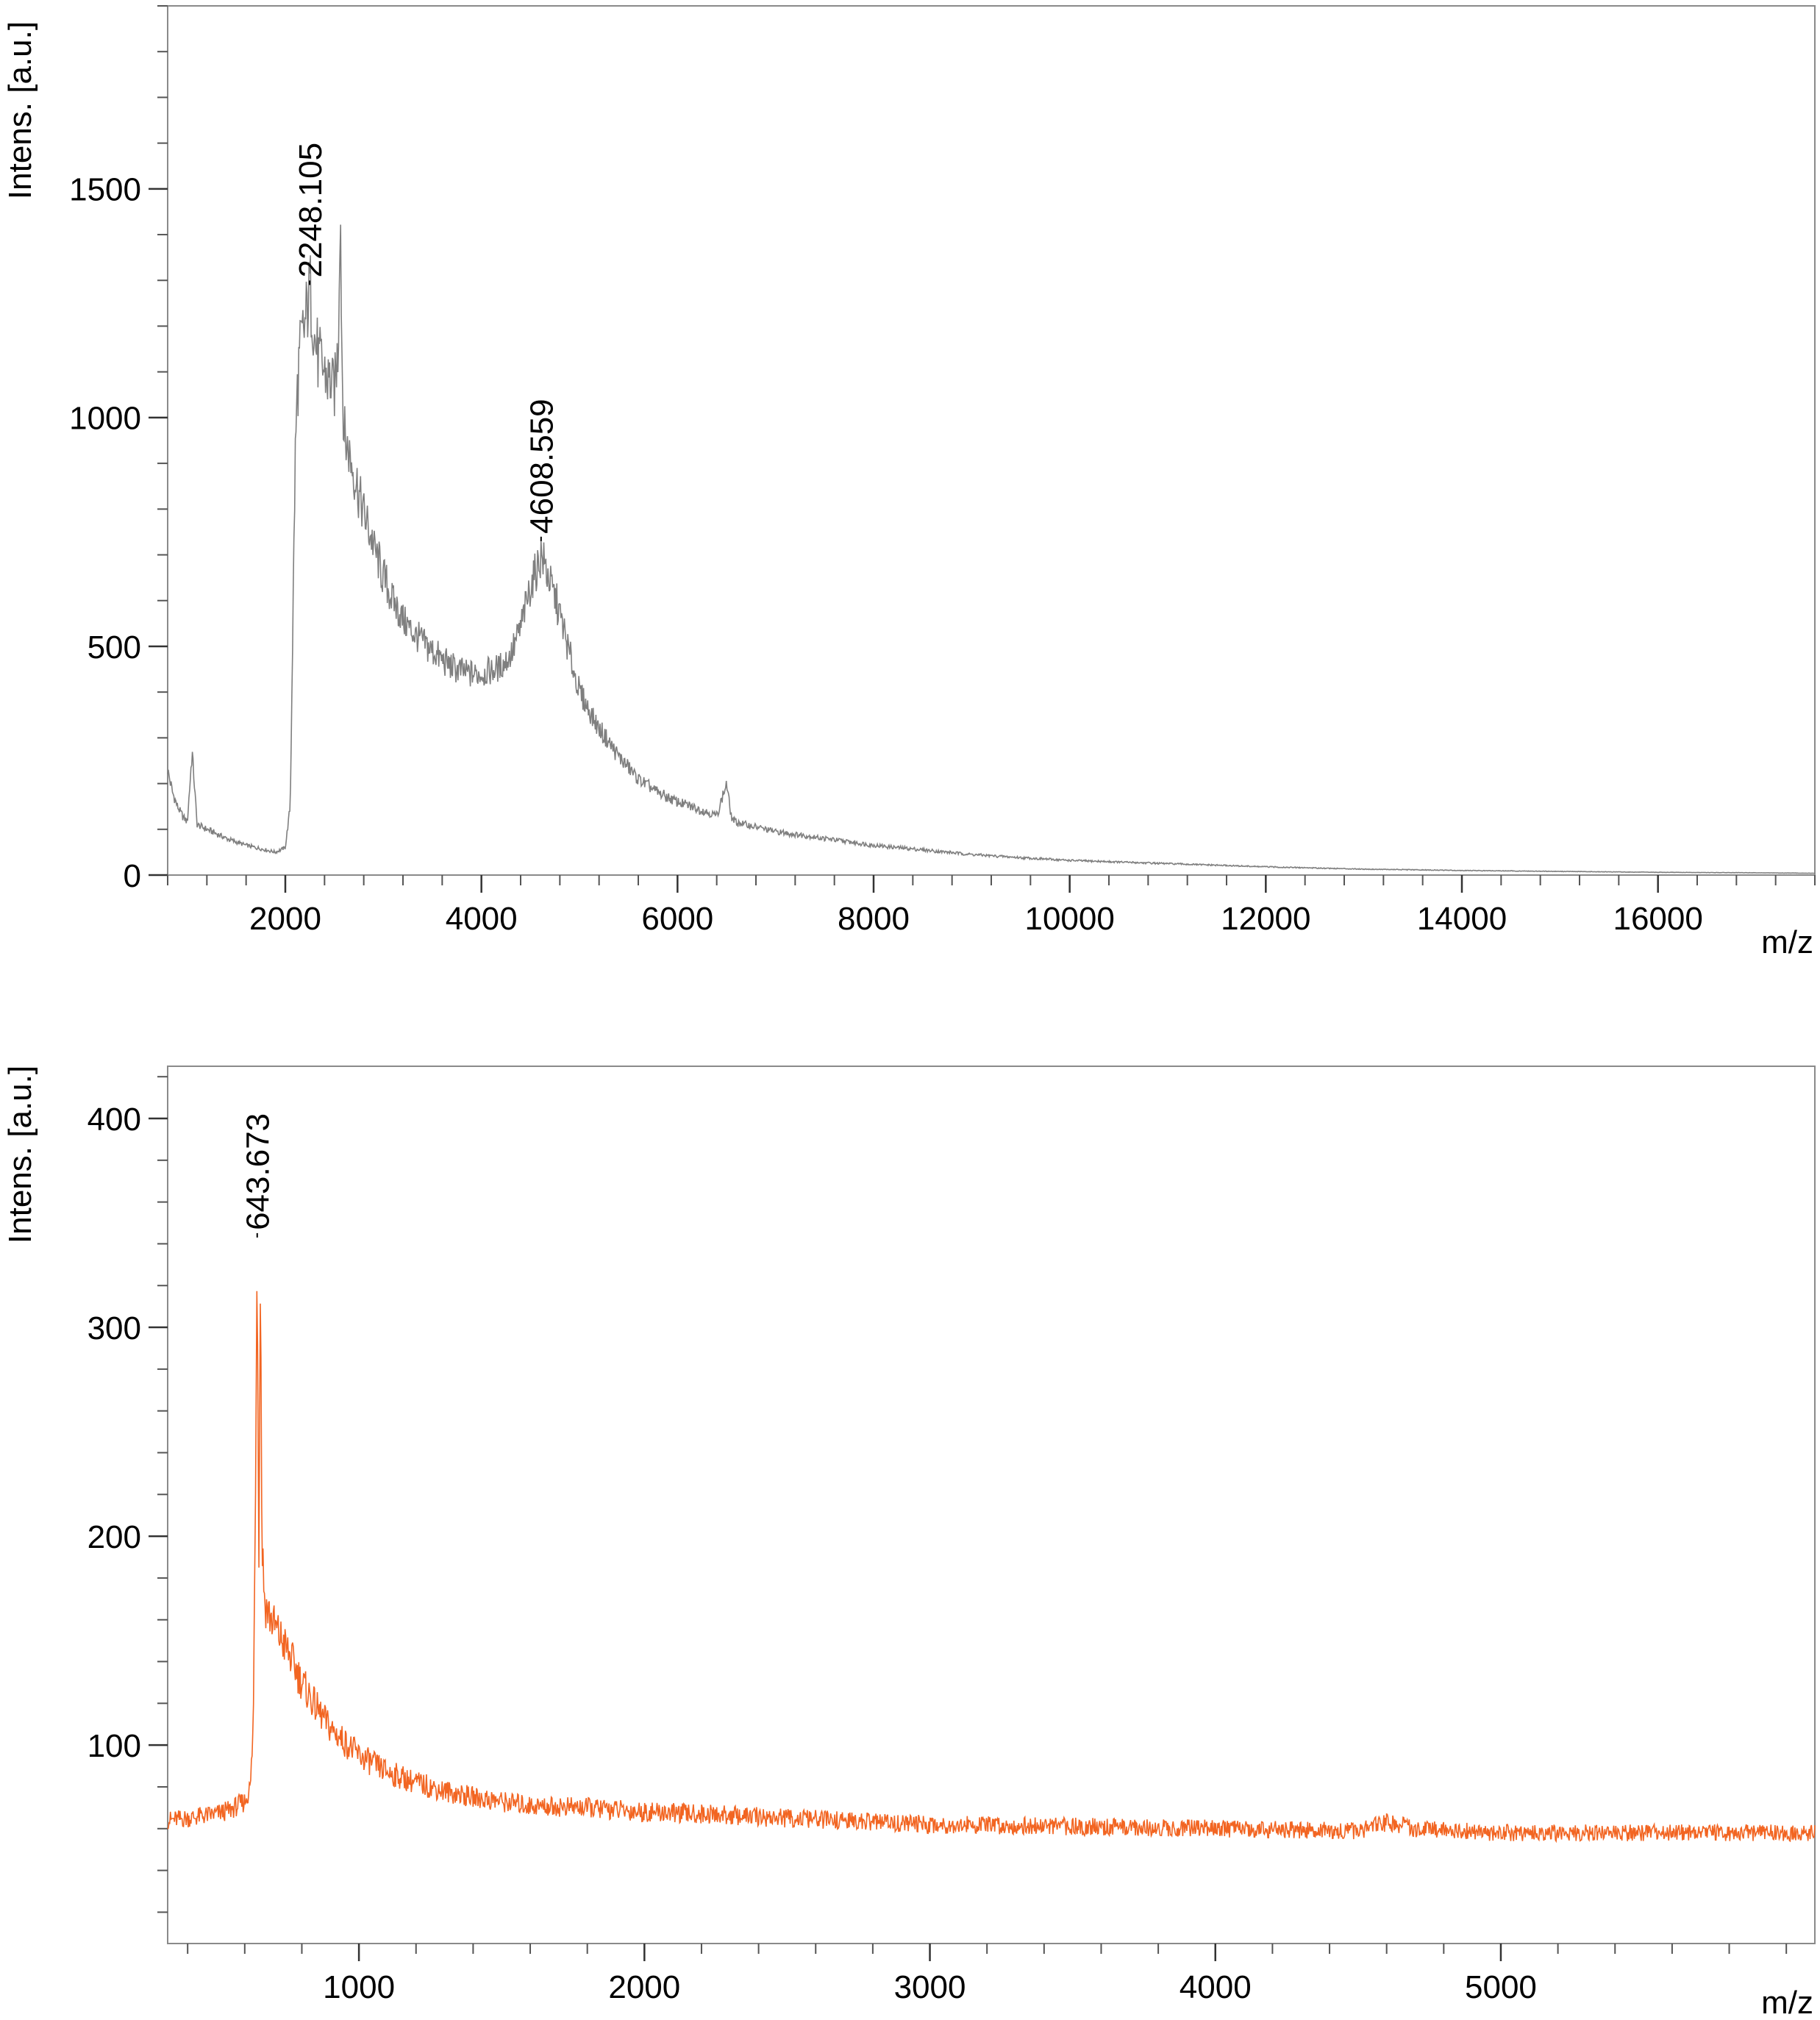 The image size is (1820, 2020). I want to click on x-tick-label: 14000, so click(1462, 919).